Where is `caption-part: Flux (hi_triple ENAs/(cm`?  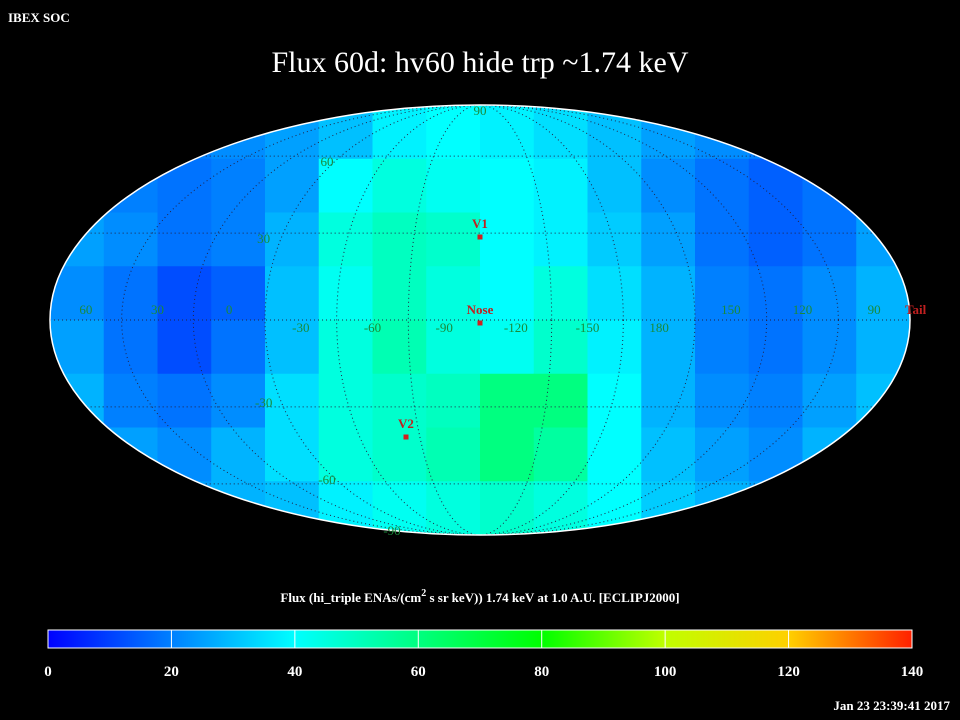
caption-part: Flux (hi_triple ENAs/(cm is located at coordinates (350, 597).